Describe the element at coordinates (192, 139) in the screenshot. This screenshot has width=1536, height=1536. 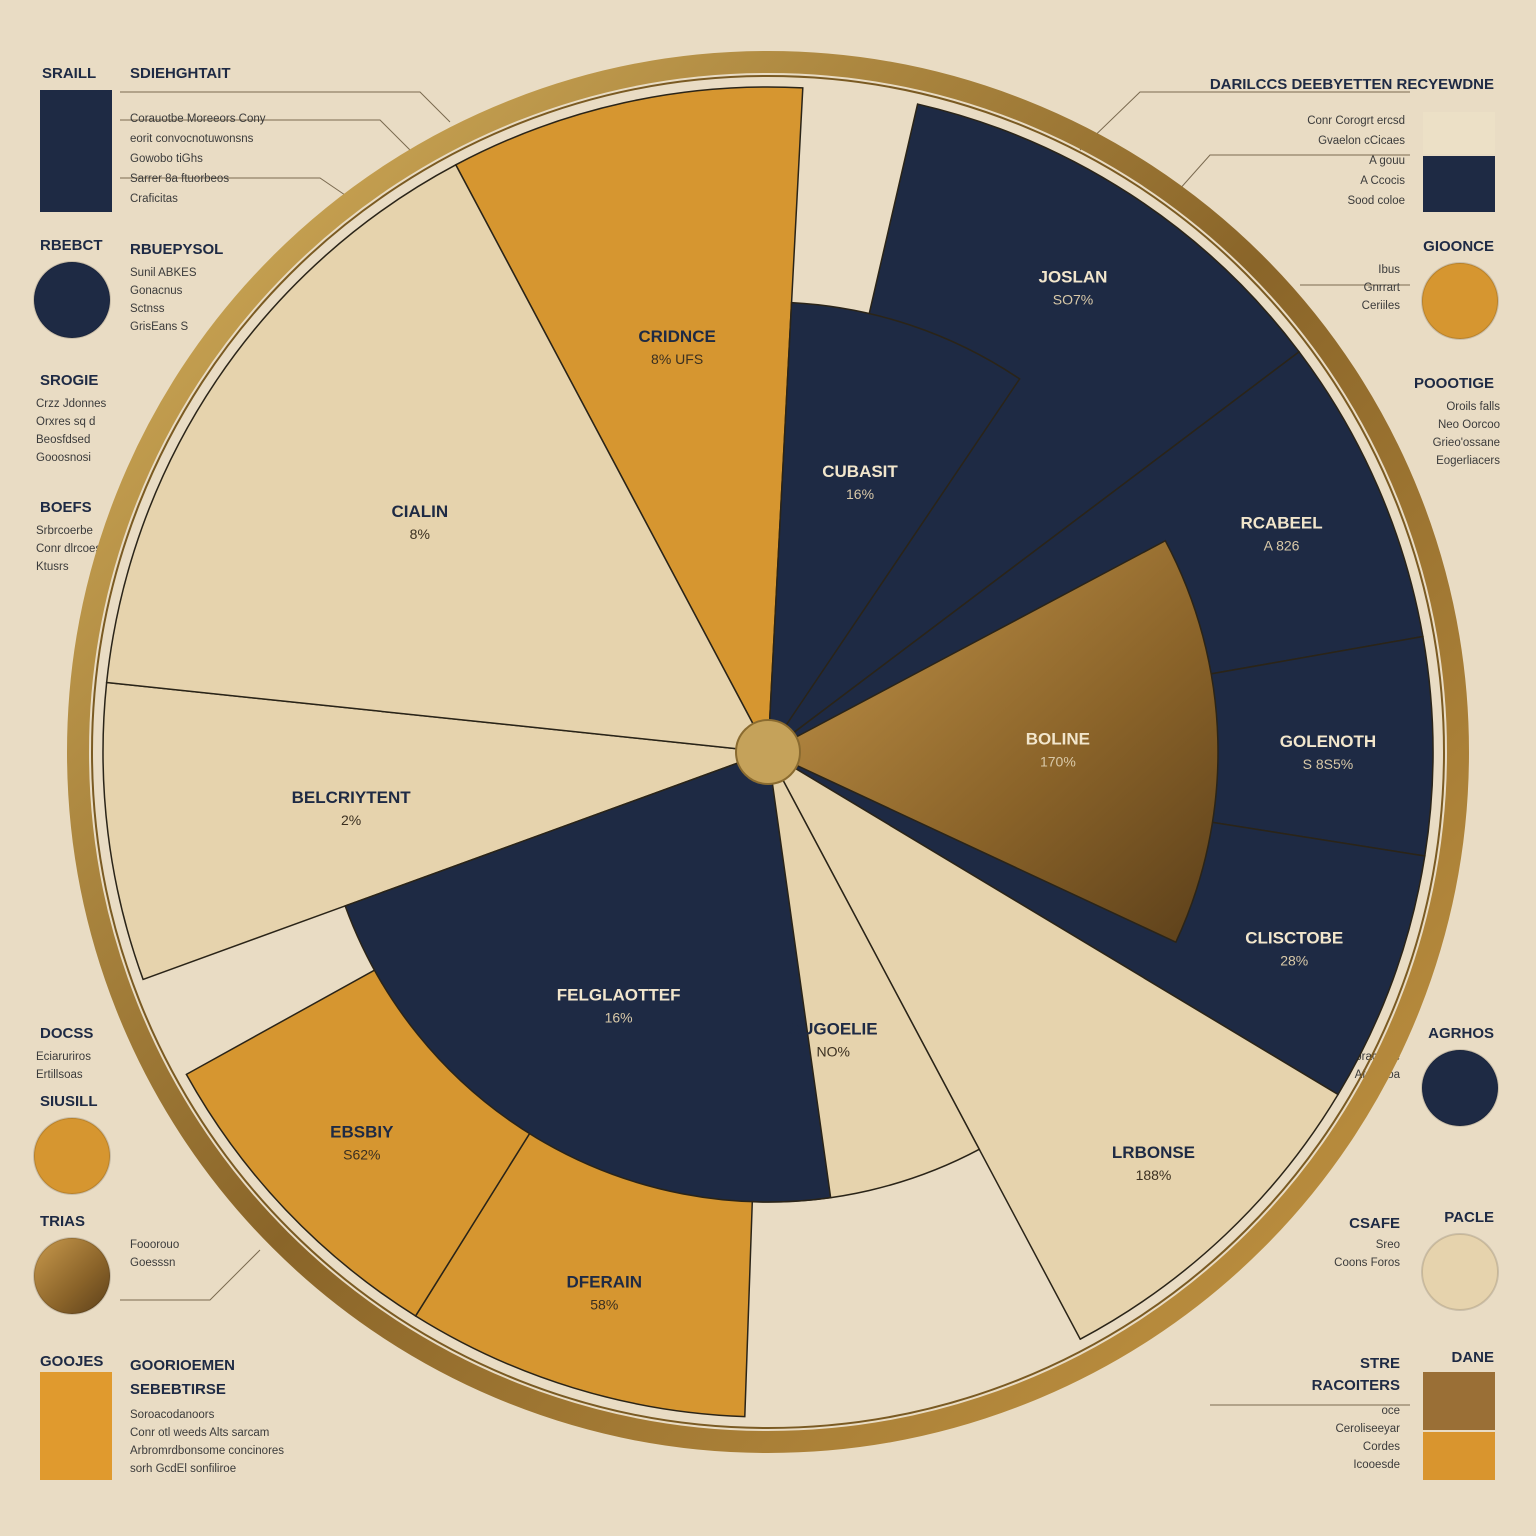
I see `tl-list-line-1: eorit convocnotuwonsns` at that location.